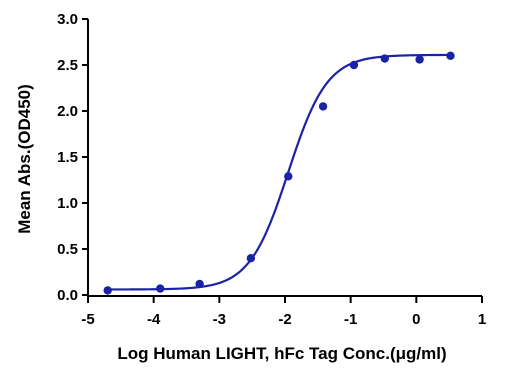  Describe the element at coordinates (67, 111) in the screenshot. I see `y-tick-label: 2.0` at that location.